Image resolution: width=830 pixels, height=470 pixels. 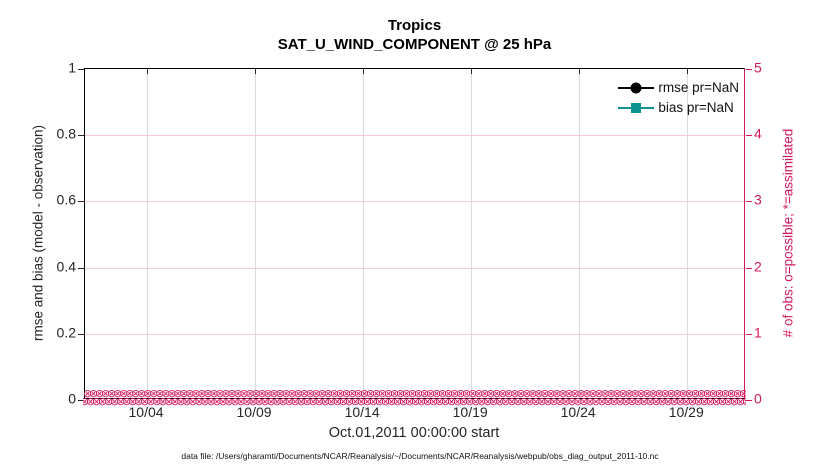 What do you see at coordinates (38, 233) in the screenshot?
I see `left-y-axis-label: rmse and bias (model - observation)` at bounding box center [38, 233].